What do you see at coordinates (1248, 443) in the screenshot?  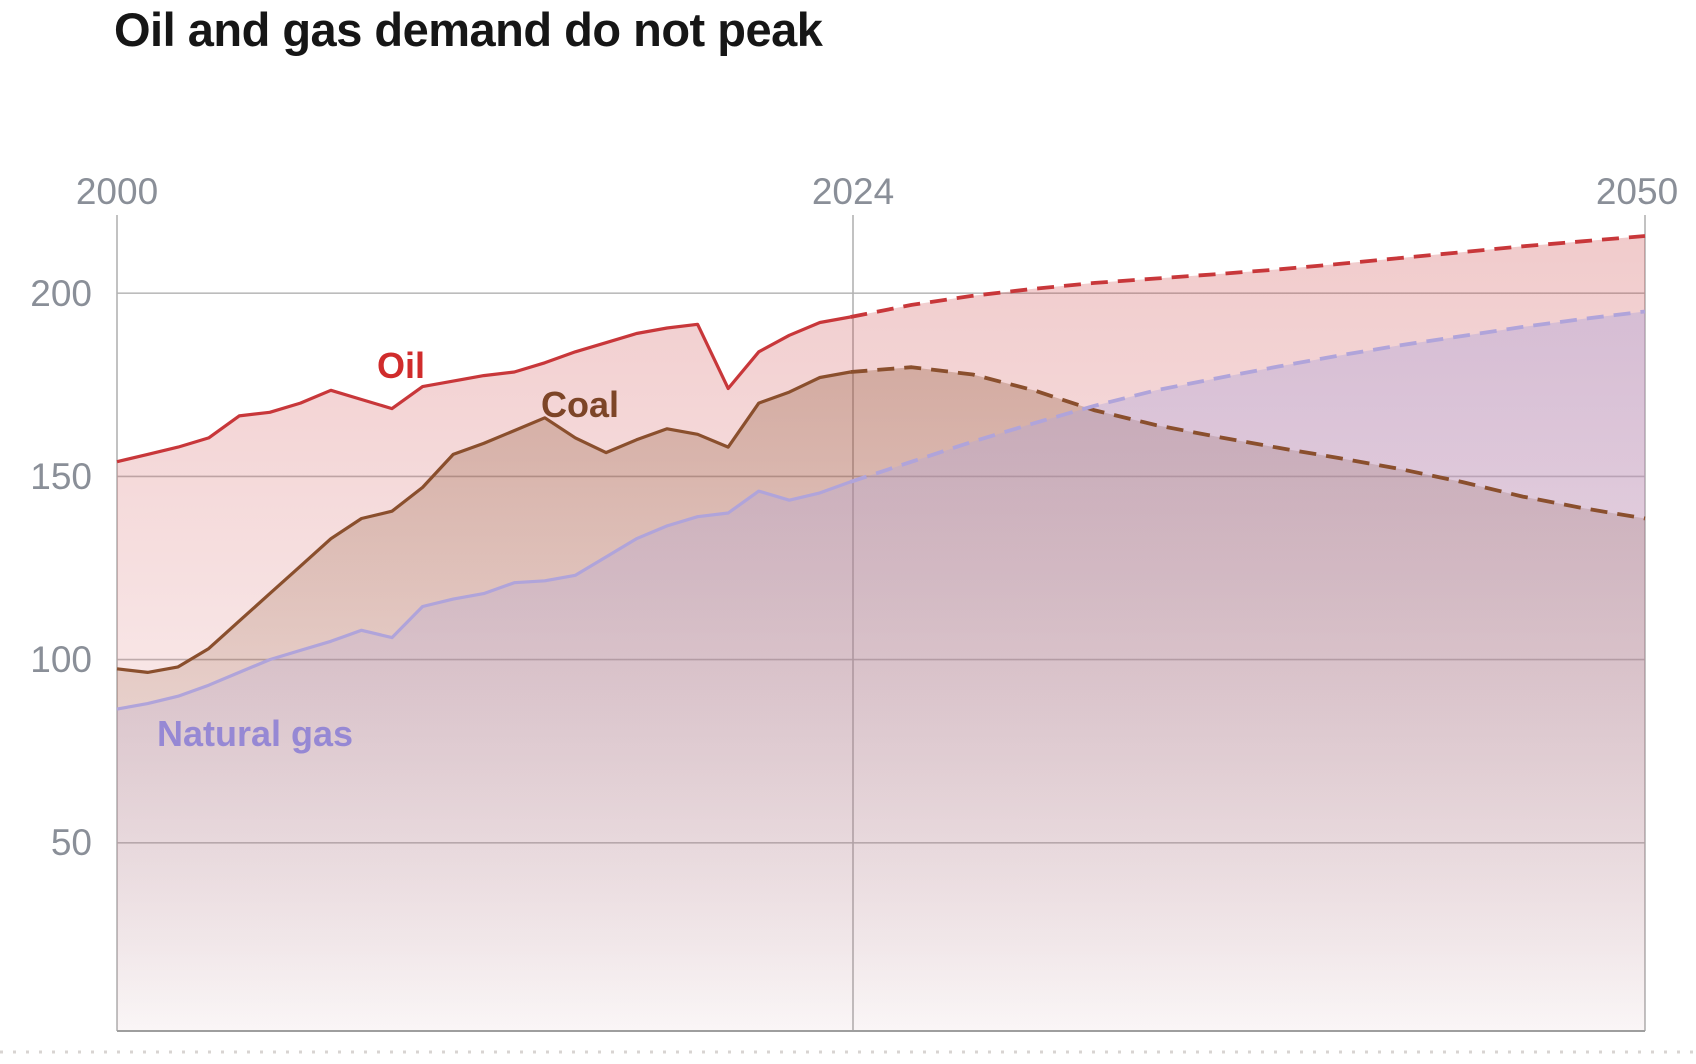 I see `coal-line-projection` at bounding box center [1248, 443].